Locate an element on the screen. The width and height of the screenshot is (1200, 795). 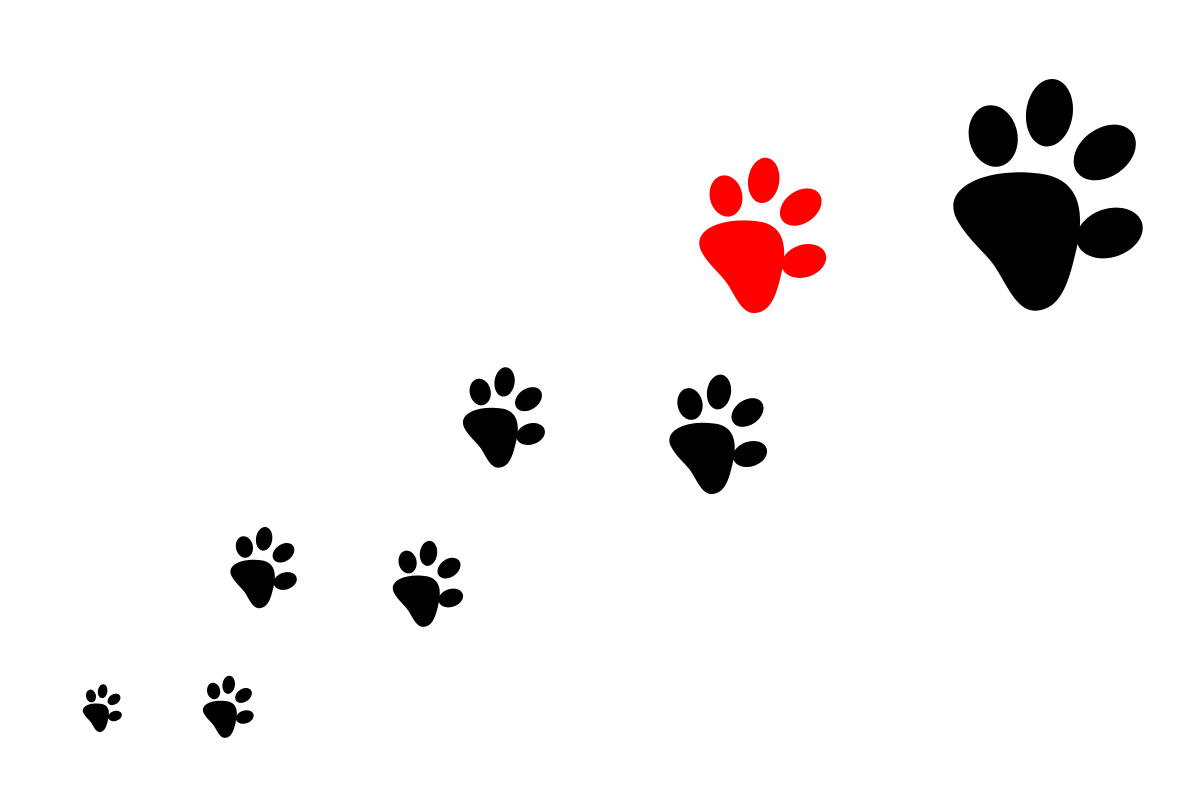
paw-print-7-red is located at coordinates (765, 234).